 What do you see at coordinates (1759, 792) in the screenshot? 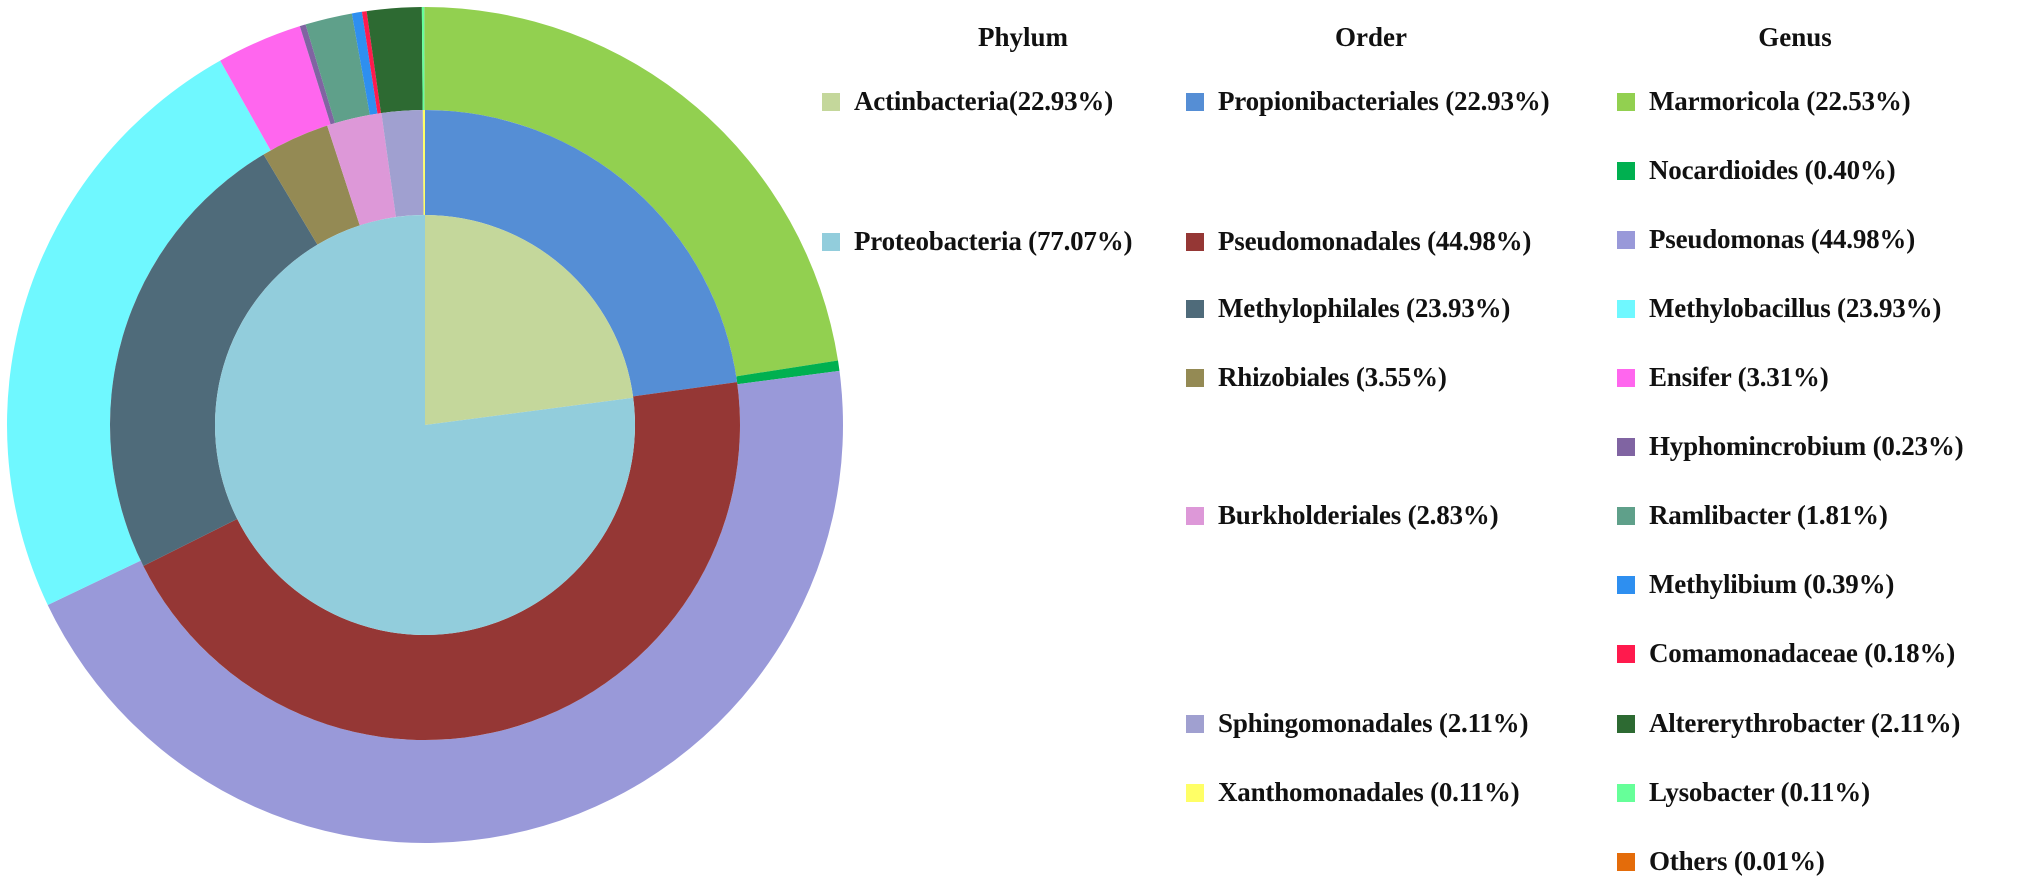
I see `legend-label: Lysobacter (0.11%)` at bounding box center [1759, 792].